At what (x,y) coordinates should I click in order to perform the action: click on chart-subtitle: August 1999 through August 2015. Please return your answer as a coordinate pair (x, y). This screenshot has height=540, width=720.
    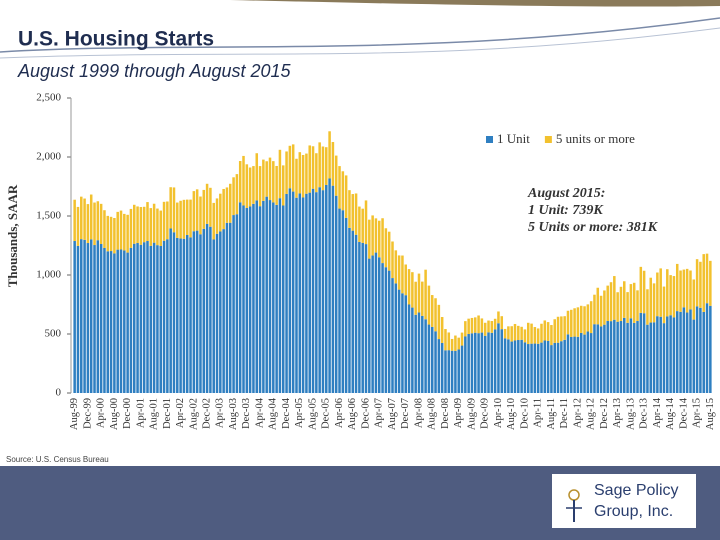
    Looking at the image, I should click on (154, 71).